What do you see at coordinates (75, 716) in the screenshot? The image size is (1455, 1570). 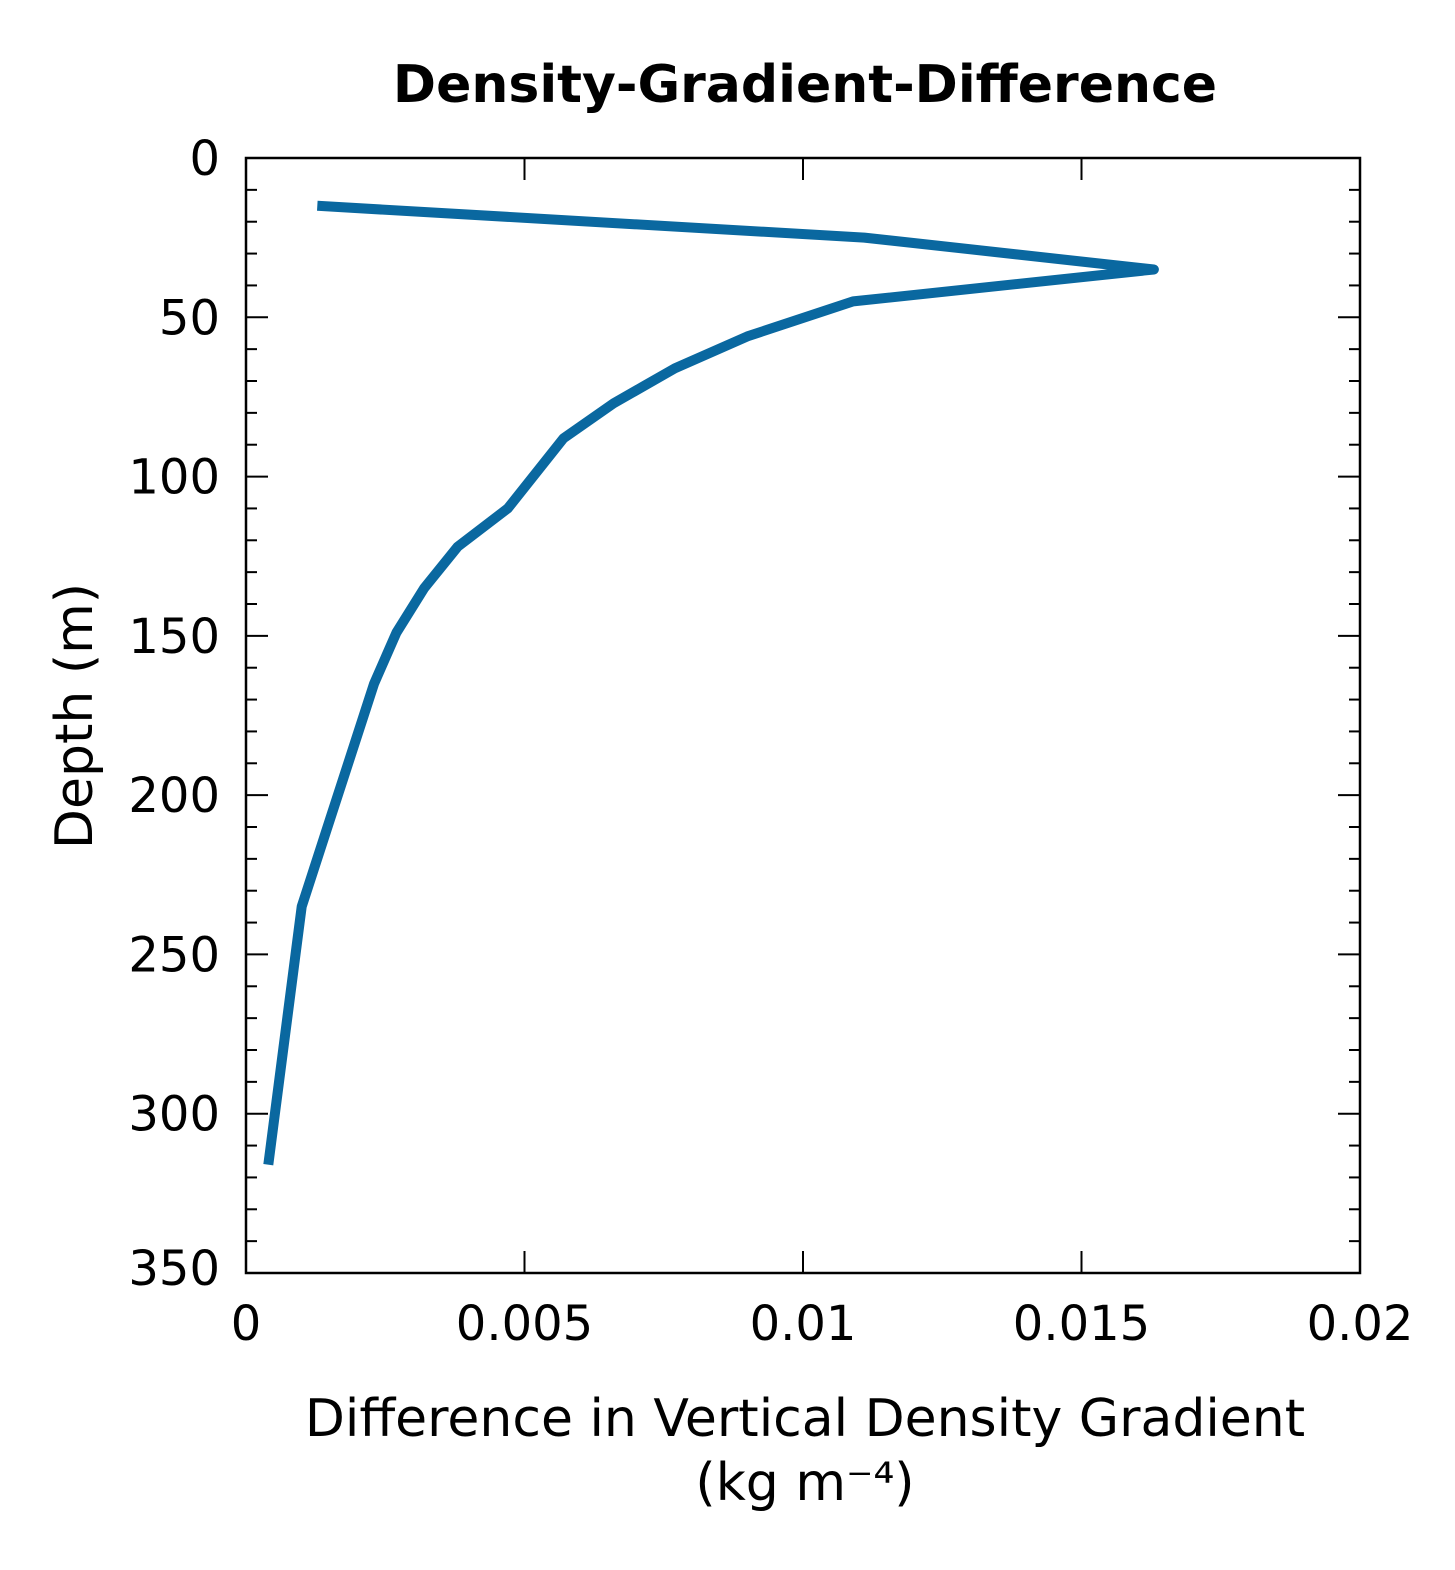 I see `y-axis-title: Depth (m)` at bounding box center [75, 716].